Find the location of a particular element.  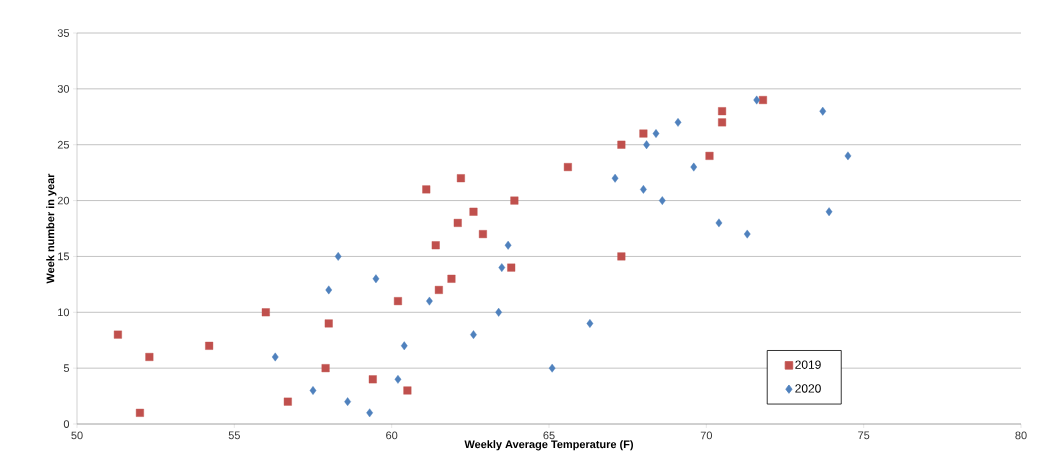

y-tick-label: 35 is located at coordinates (63, 33).